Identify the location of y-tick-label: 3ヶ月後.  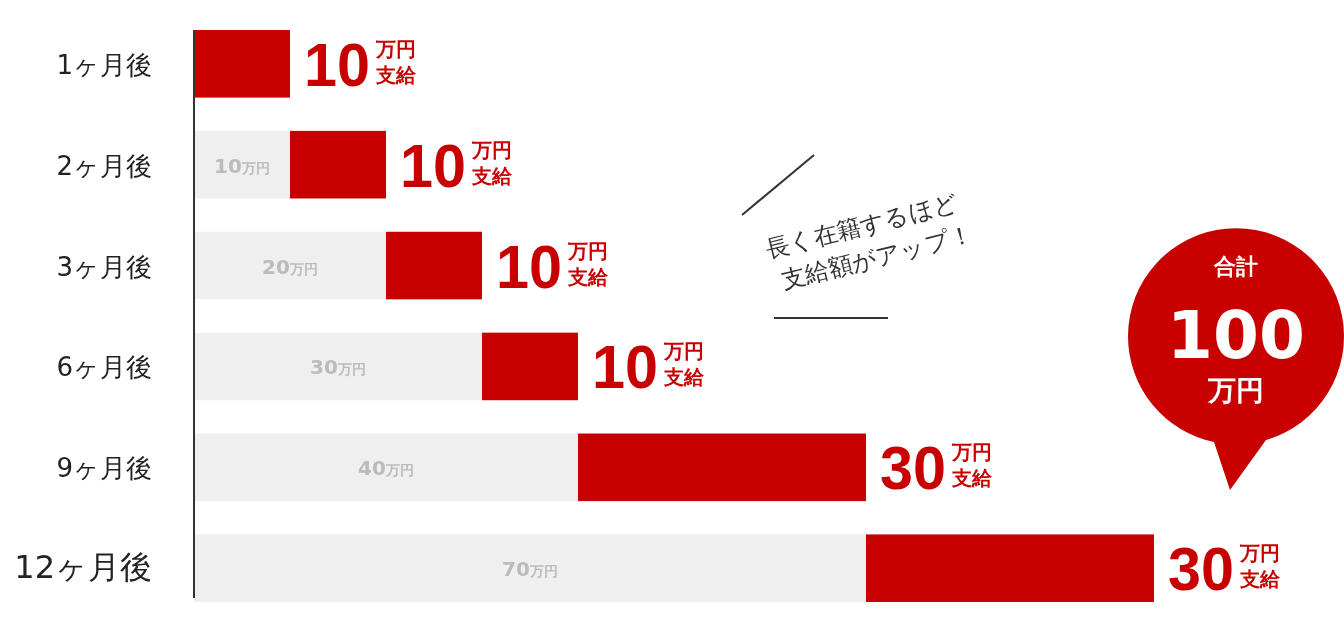
(104, 266).